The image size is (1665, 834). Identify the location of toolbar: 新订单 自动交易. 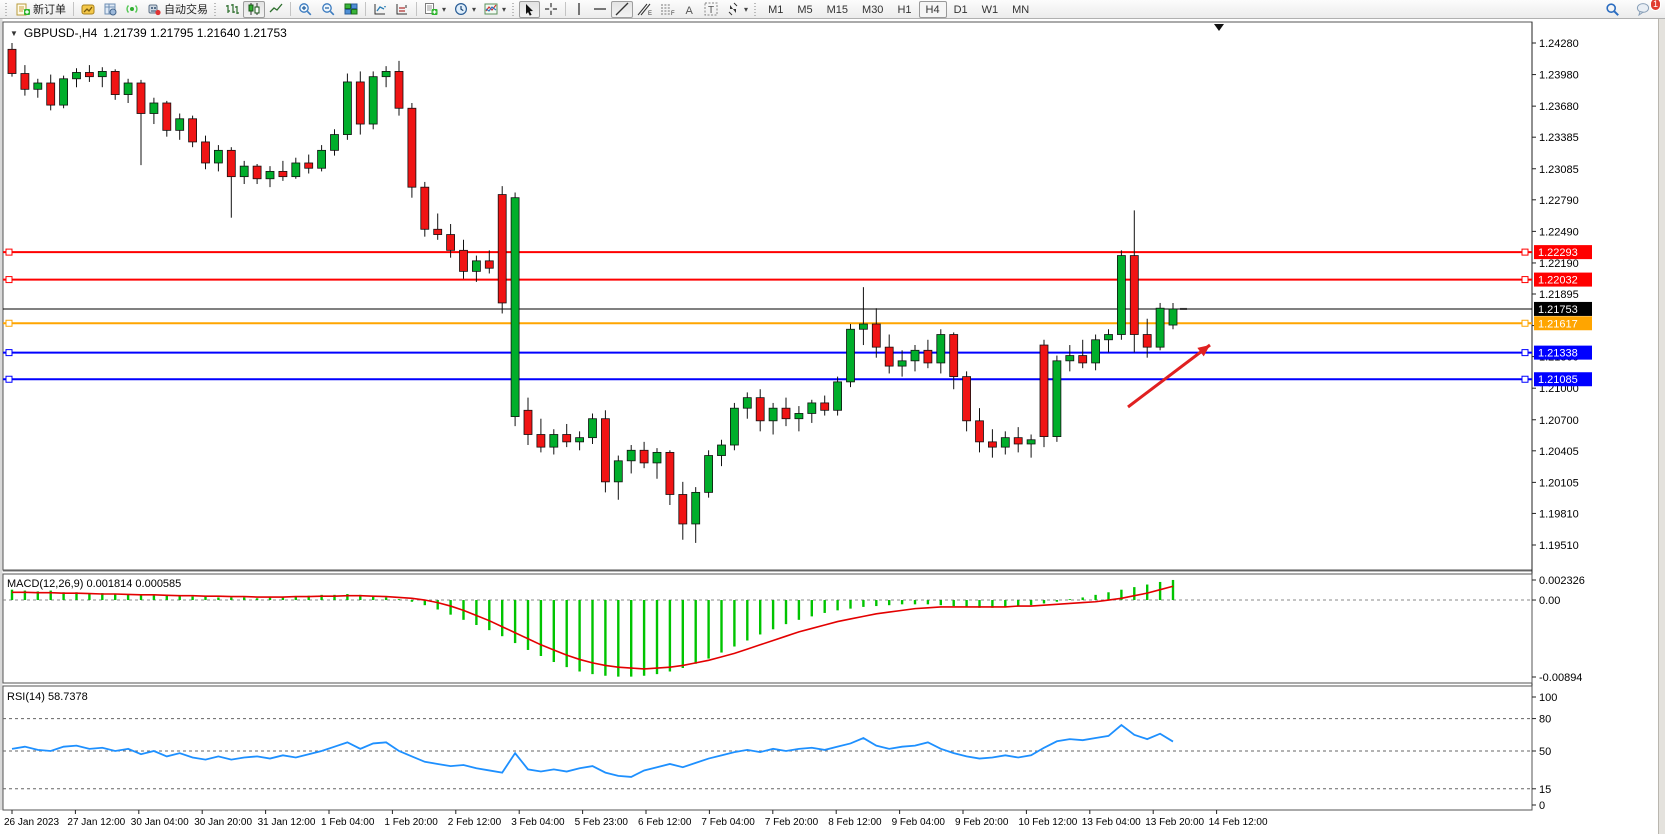
(832, 9).